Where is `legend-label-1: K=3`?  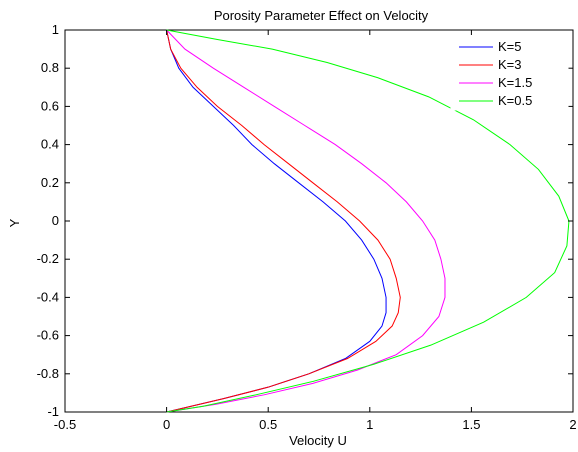
legend-label-1: K=3 is located at coordinates (510, 64).